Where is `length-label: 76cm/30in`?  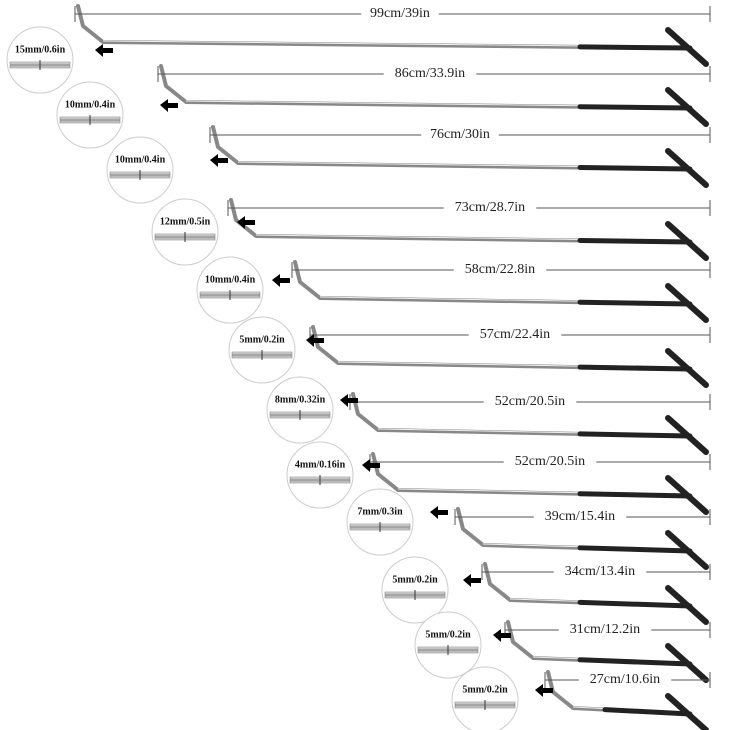
length-label: 76cm/30in is located at coordinates (460, 134).